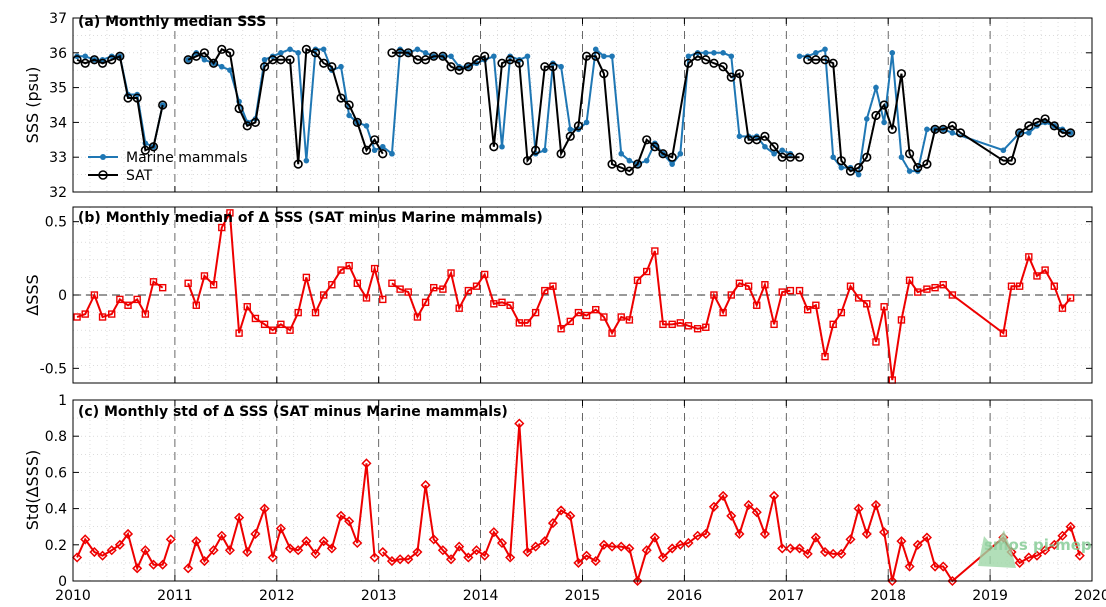 This screenshot has width=1106, height=607. I want to click on y-axis-label: ΔSSS, so click(32, 294).